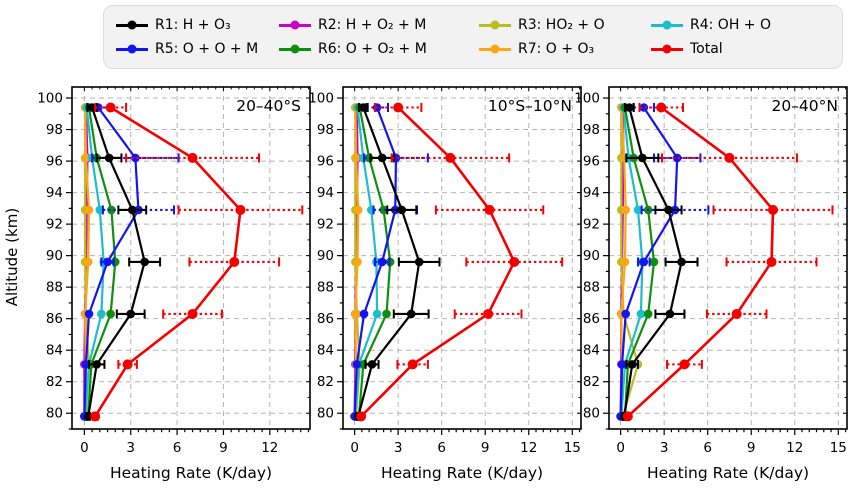 This screenshot has width=850, height=489. I want to click on panel-title: 20–40°N, so click(804, 106).